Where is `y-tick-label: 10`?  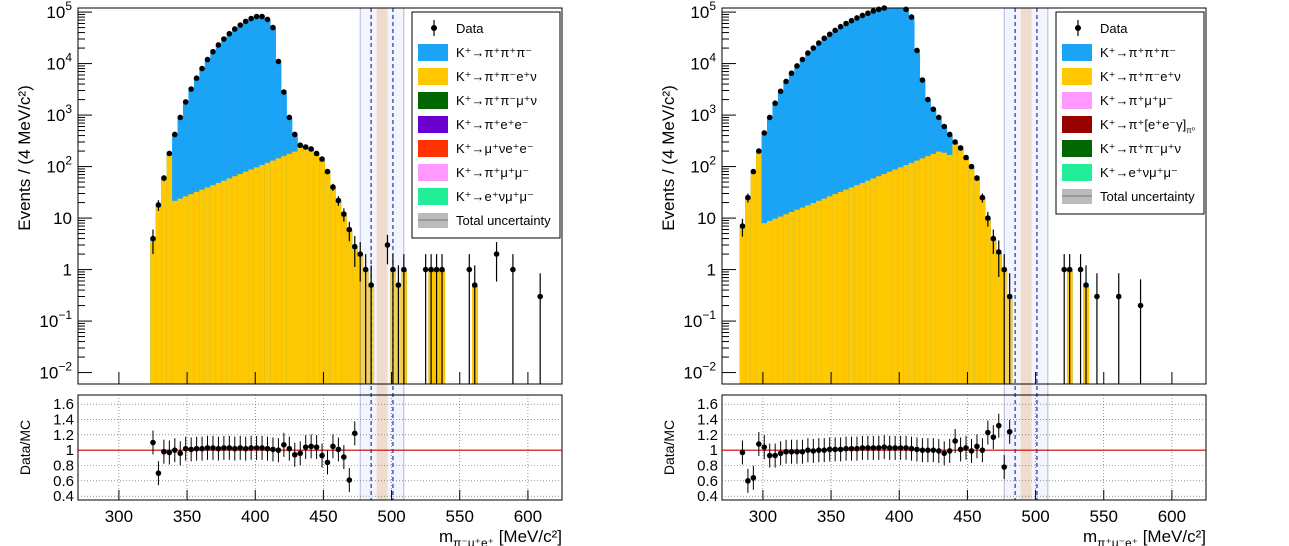
y-tick-label: 10 is located at coordinates (62, 218).